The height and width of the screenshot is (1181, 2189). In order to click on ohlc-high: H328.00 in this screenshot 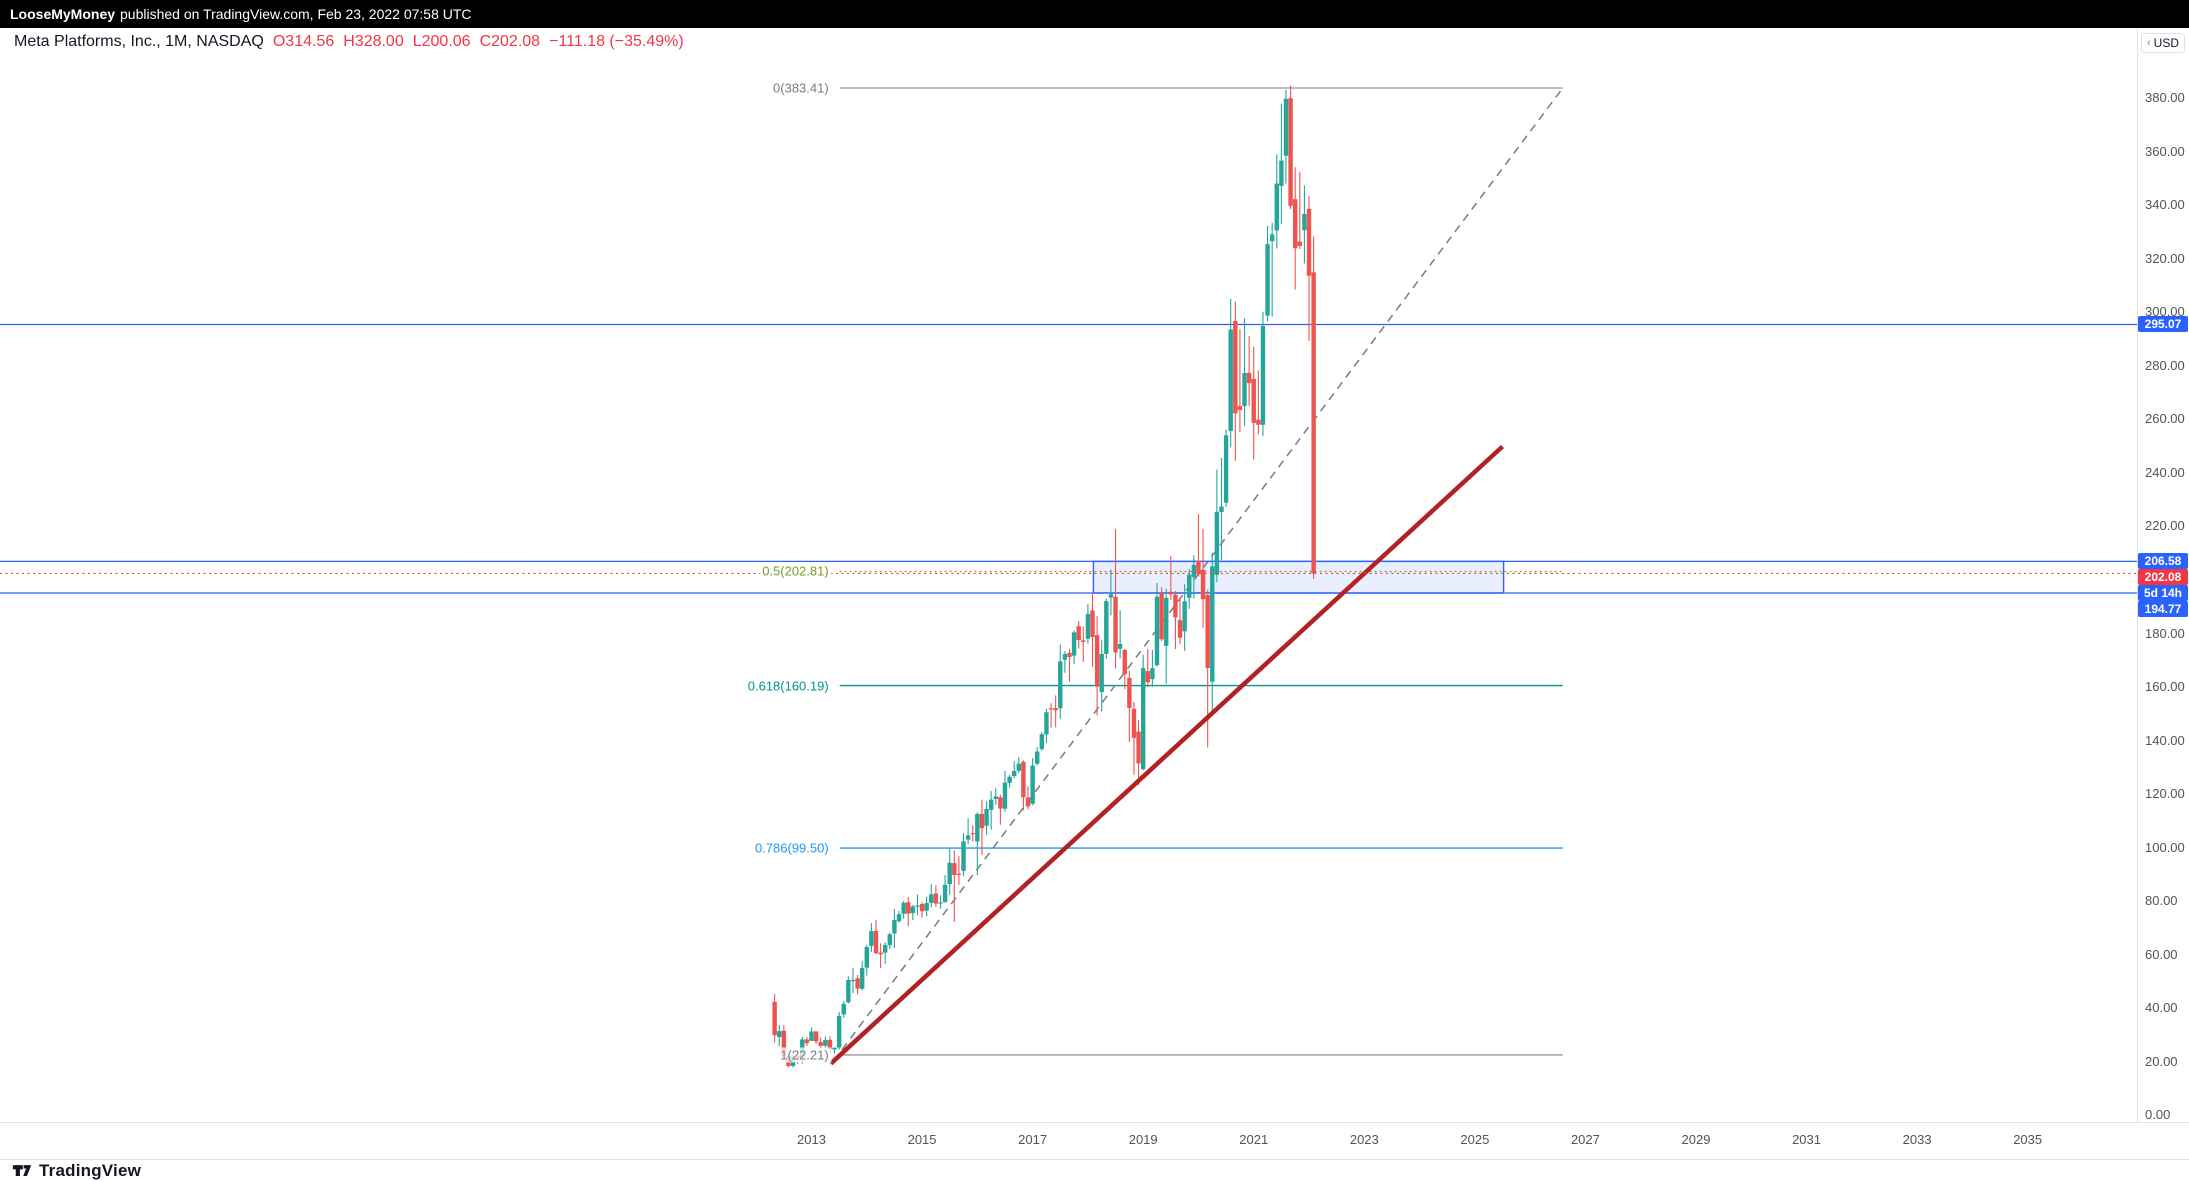, I will do `click(373, 41)`.